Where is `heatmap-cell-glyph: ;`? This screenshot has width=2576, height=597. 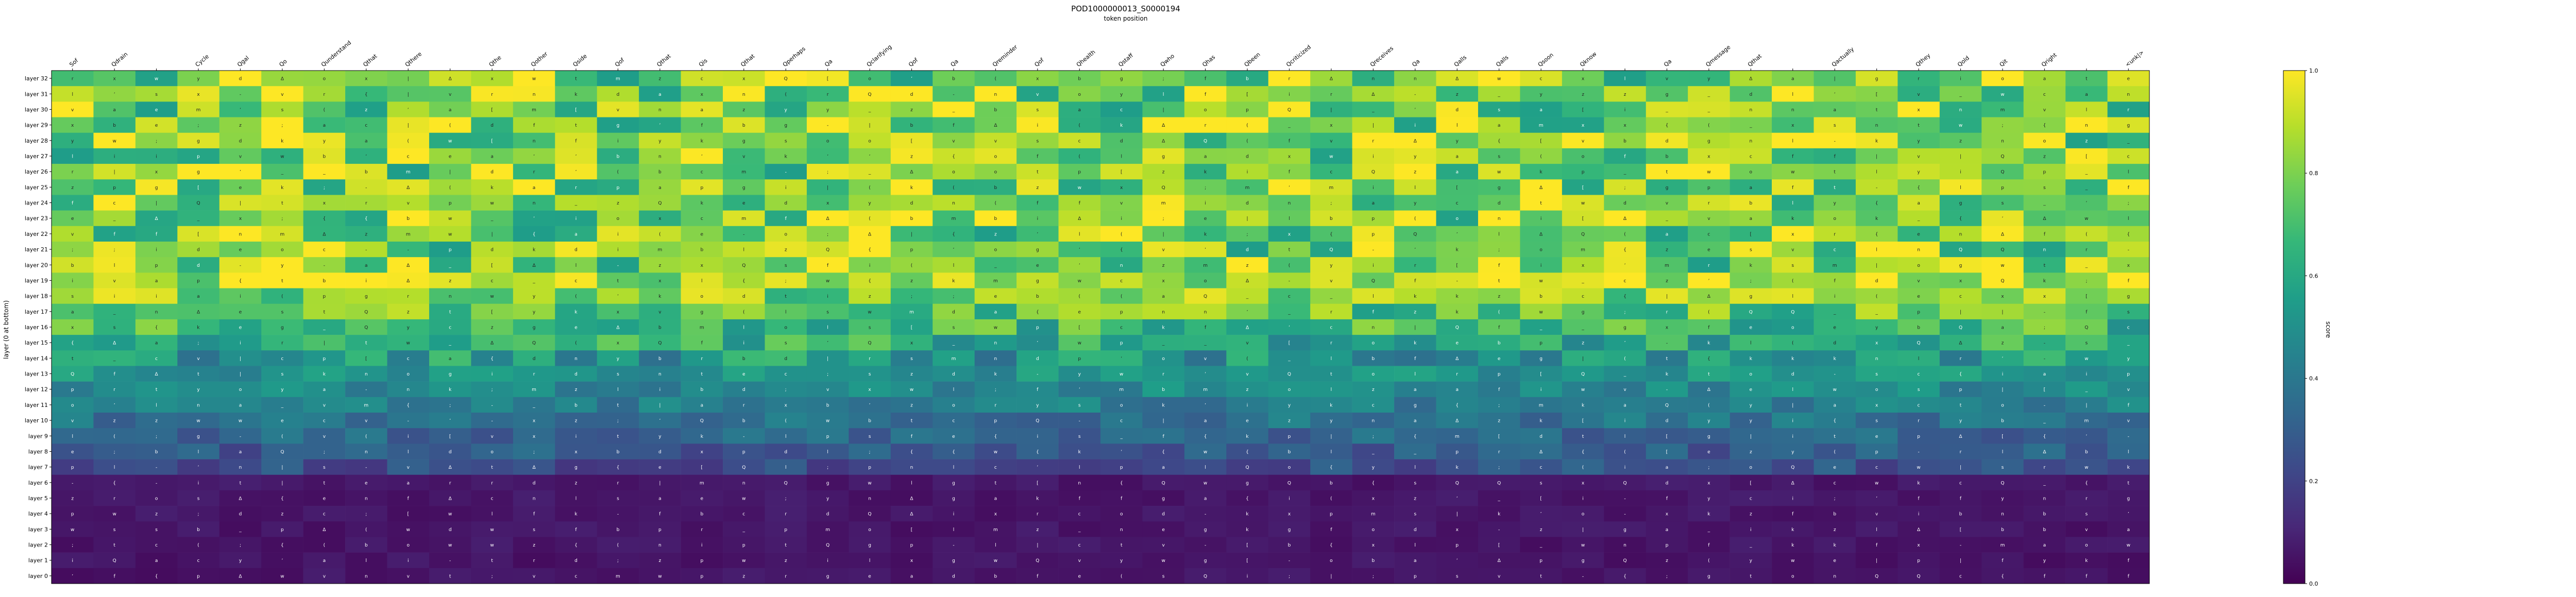 heatmap-cell-glyph: ; is located at coordinates (199, 125).